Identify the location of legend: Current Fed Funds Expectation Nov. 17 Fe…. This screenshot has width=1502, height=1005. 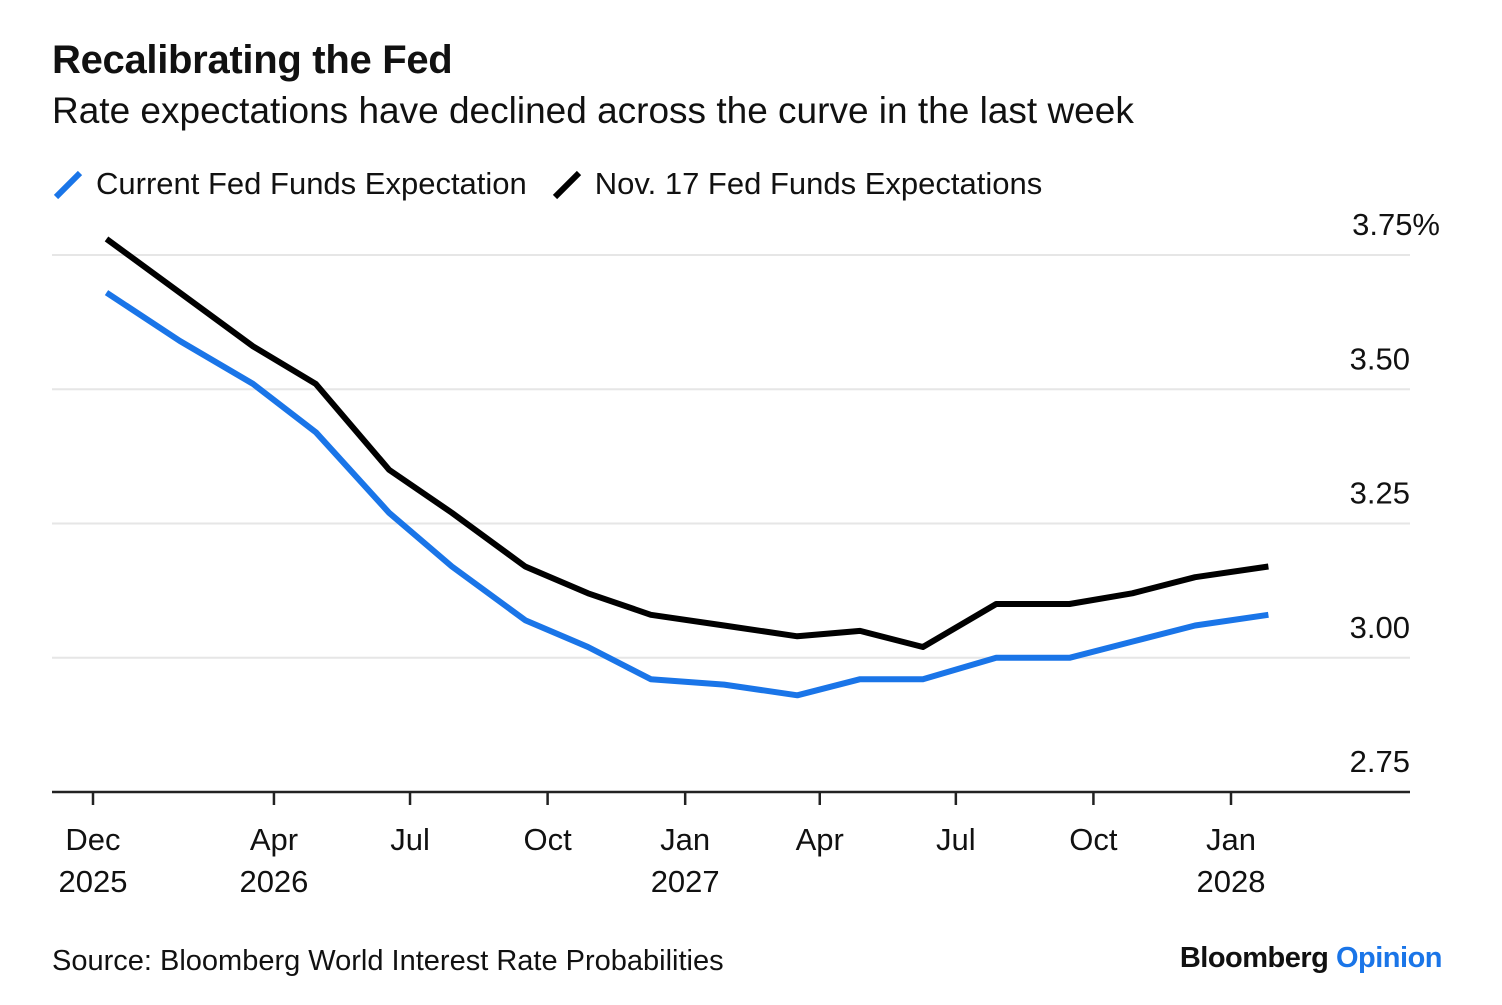
(559, 184).